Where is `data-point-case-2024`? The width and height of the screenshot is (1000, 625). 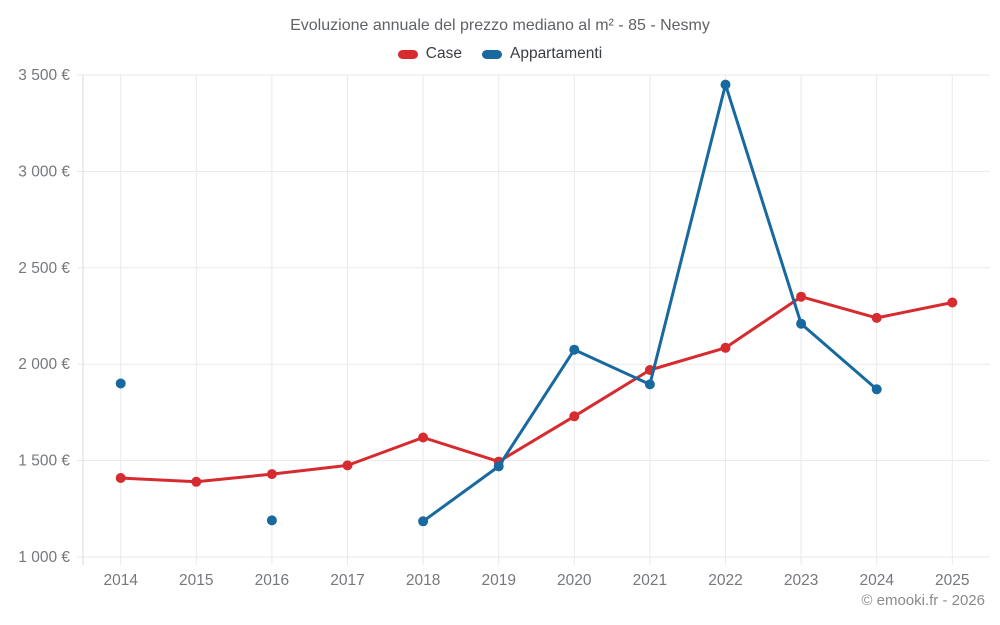 data-point-case-2024 is located at coordinates (876, 317).